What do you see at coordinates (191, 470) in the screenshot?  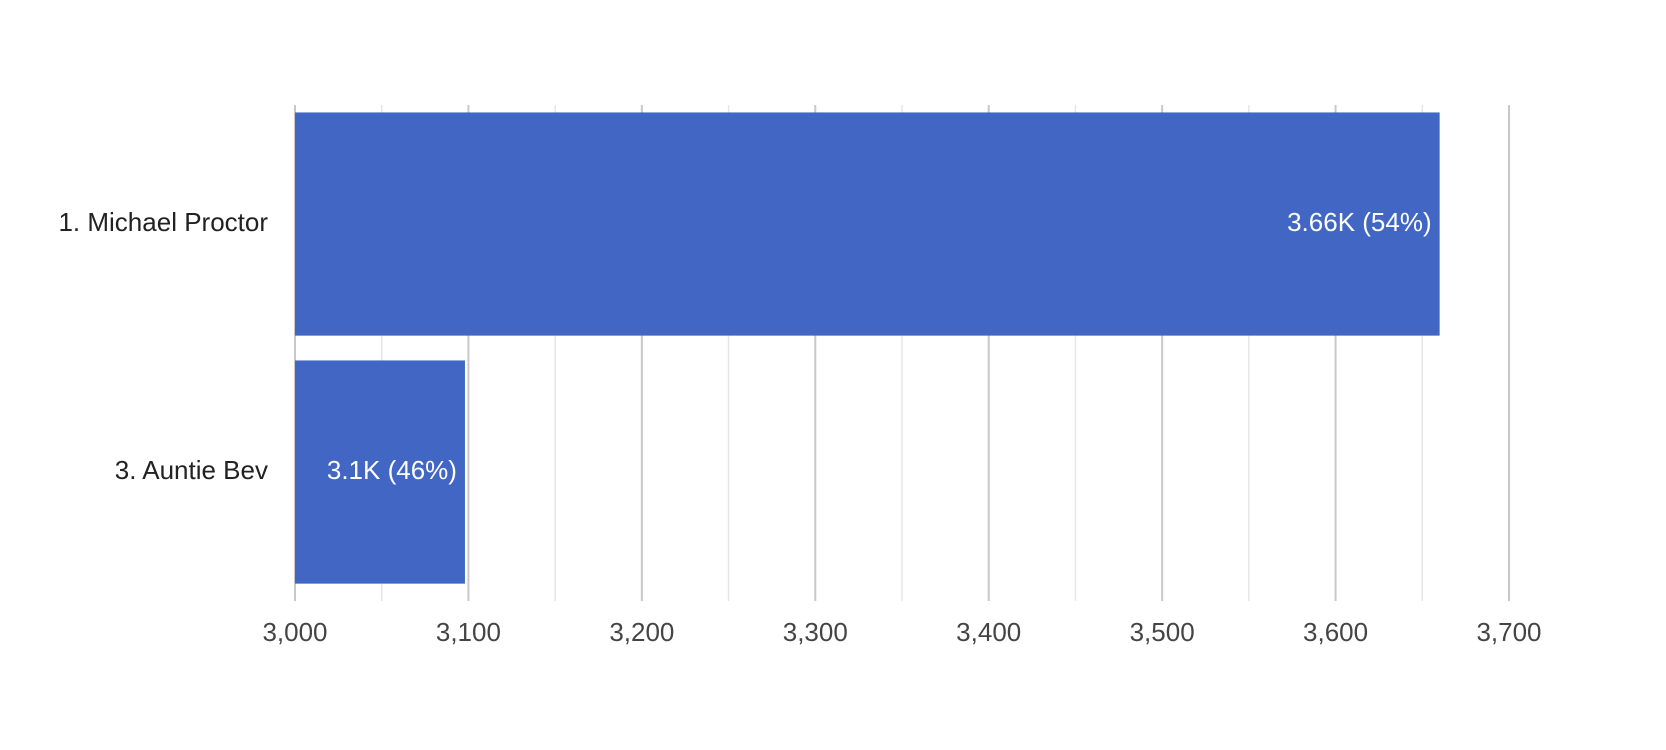 I see `y-tick-label: 3. Auntie Bev` at bounding box center [191, 470].